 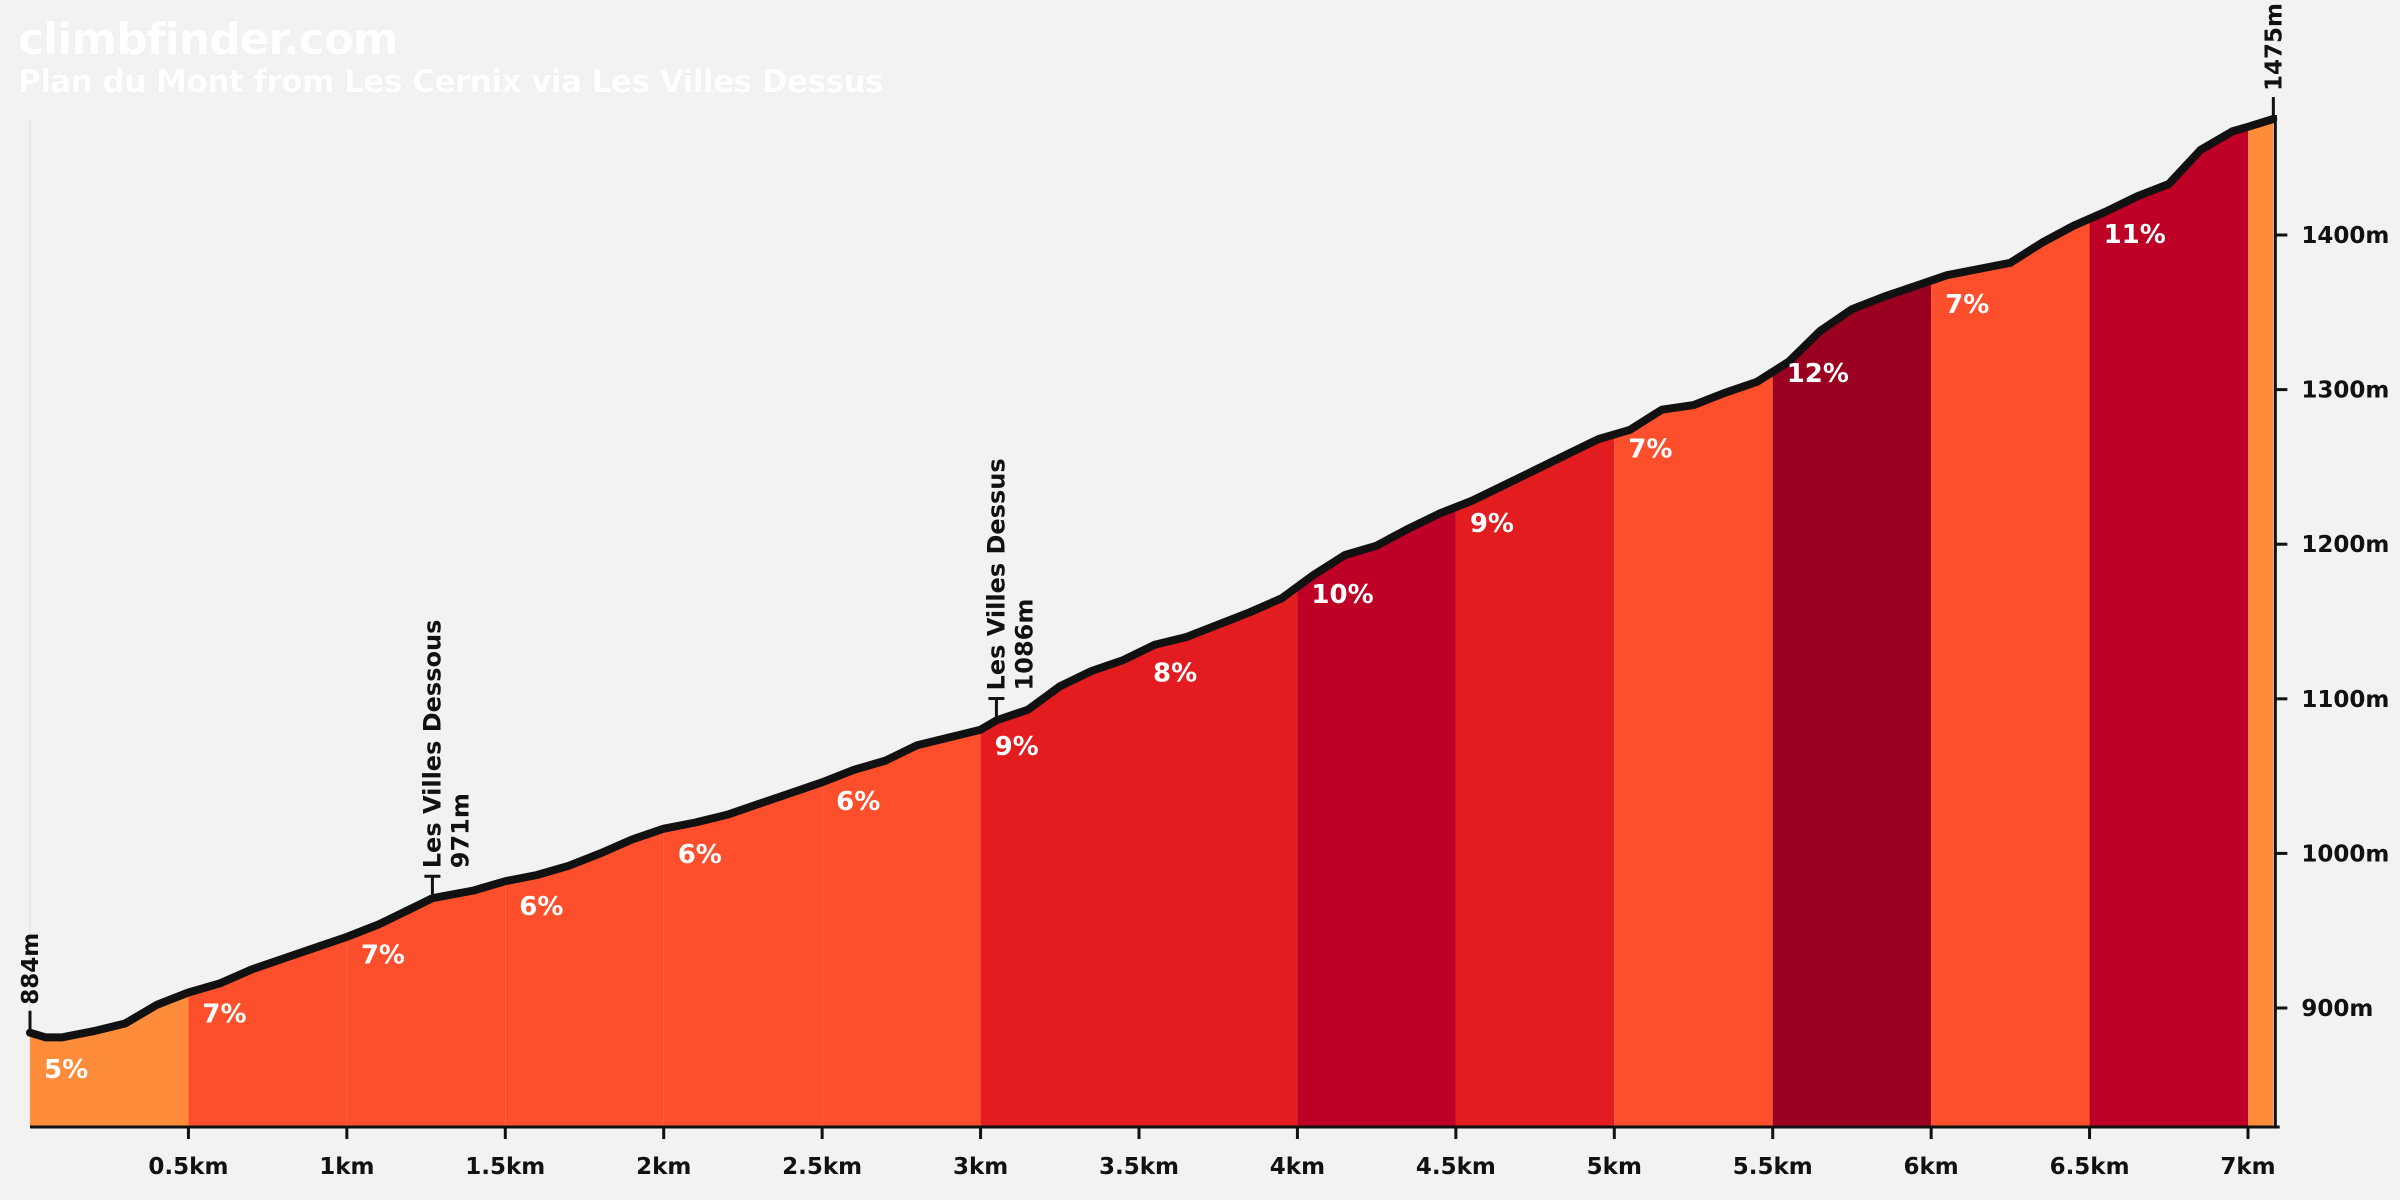 What do you see at coordinates (1342, 595) in the screenshot?
I see `grade-label: 10%` at bounding box center [1342, 595].